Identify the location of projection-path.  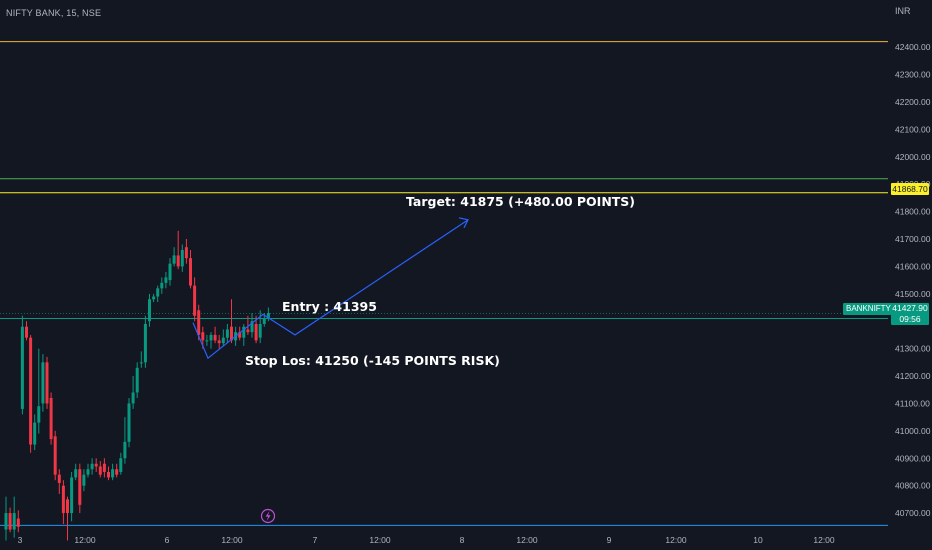
(330, 288).